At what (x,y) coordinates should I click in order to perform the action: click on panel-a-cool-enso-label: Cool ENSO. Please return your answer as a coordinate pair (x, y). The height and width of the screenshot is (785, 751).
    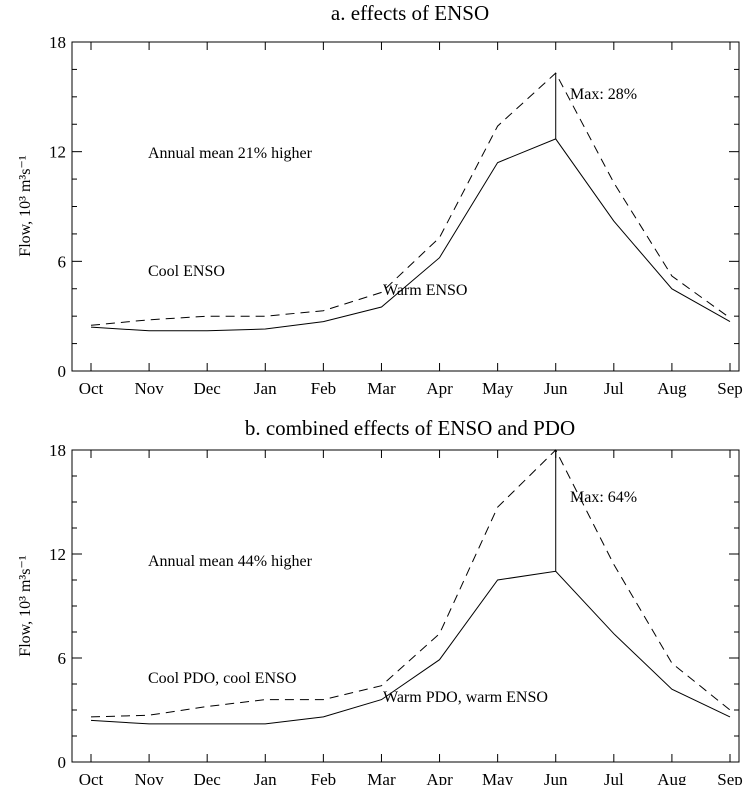
    Looking at the image, I should click on (186, 271).